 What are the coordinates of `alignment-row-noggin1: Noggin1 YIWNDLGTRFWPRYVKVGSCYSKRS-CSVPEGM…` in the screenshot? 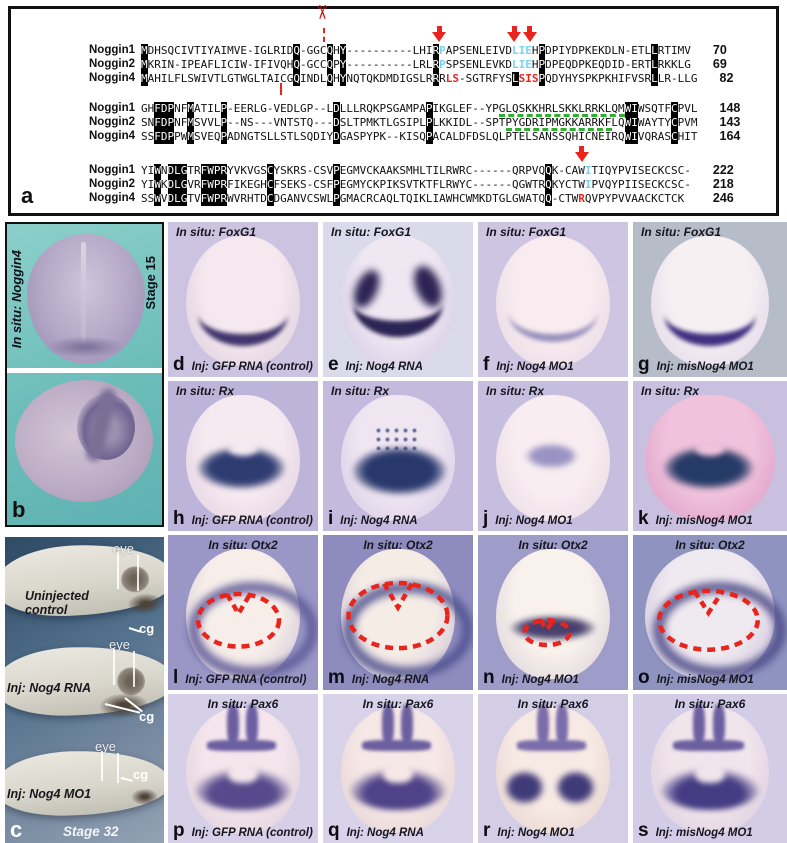 It's located at (414, 170).